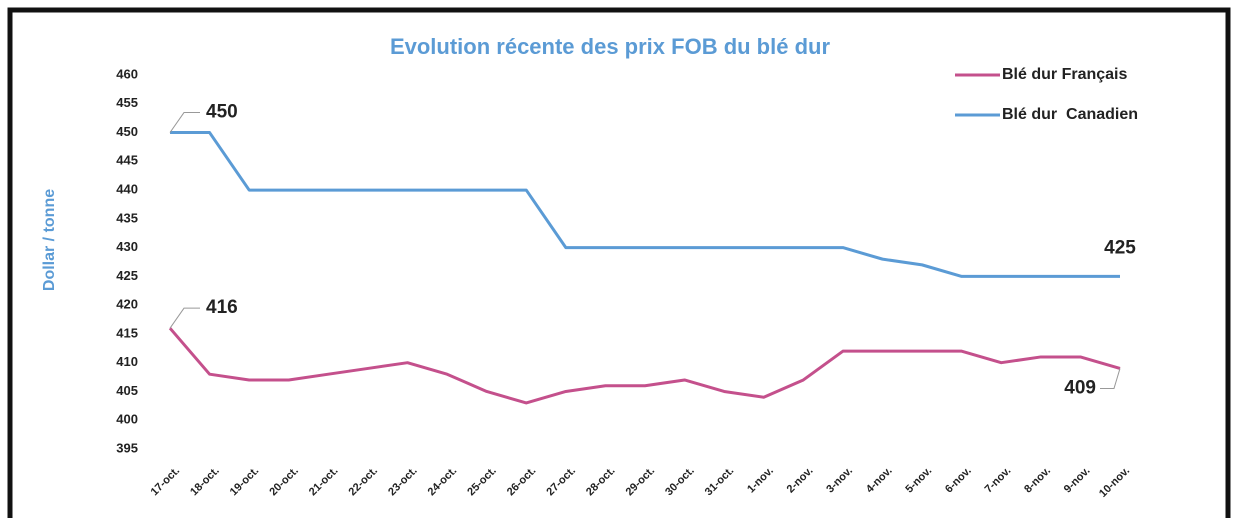 This screenshot has height=518, width=1240. Describe the element at coordinates (284, 482) in the screenshot. I see `x-tick-label: 20-oct.` at that location.